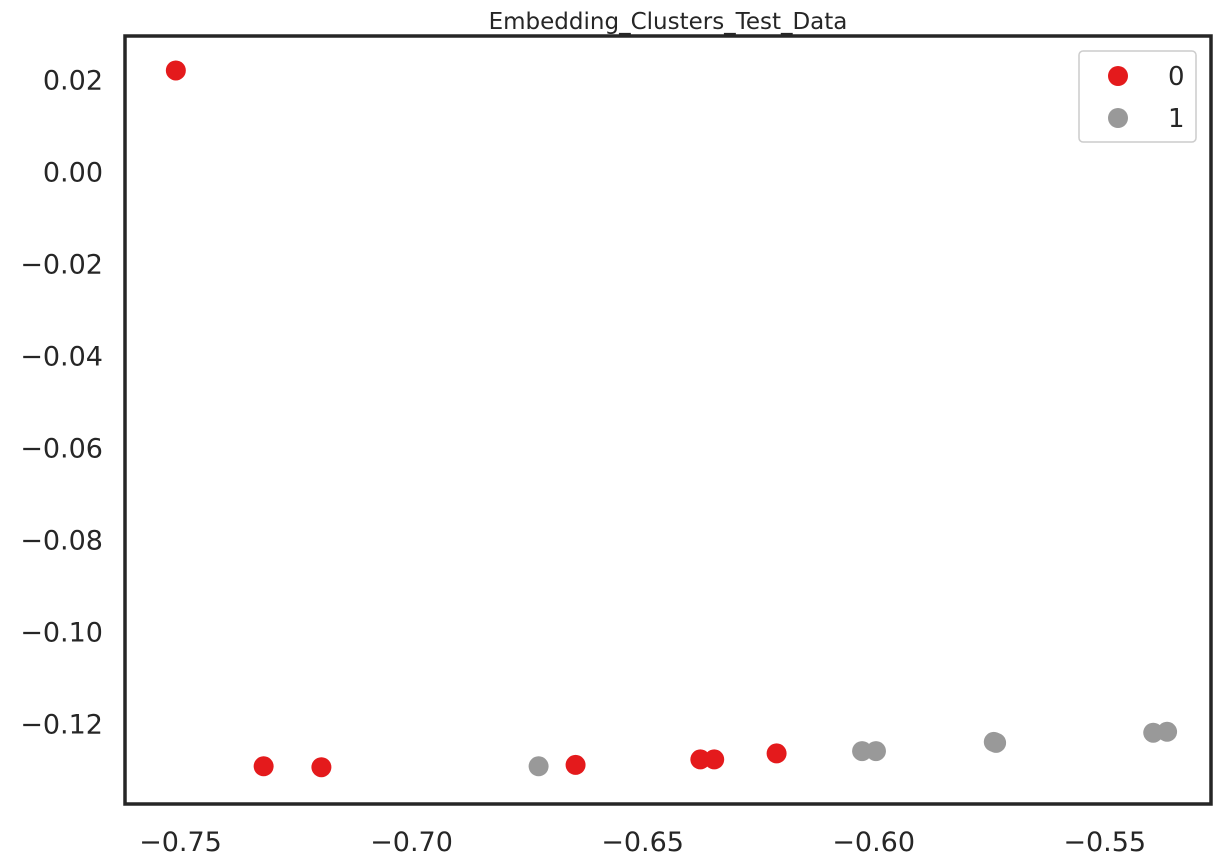 This screenshot has width=1220, height=867. I want to click on legend-label: 0, so click(1176, 77).